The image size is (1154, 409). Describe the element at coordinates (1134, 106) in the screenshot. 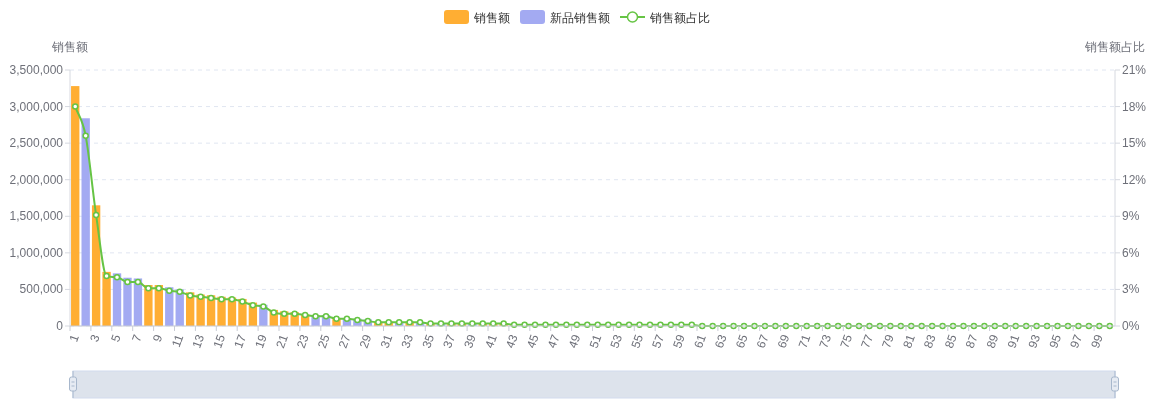

I see `y2-tick-label: 18%` at that location.